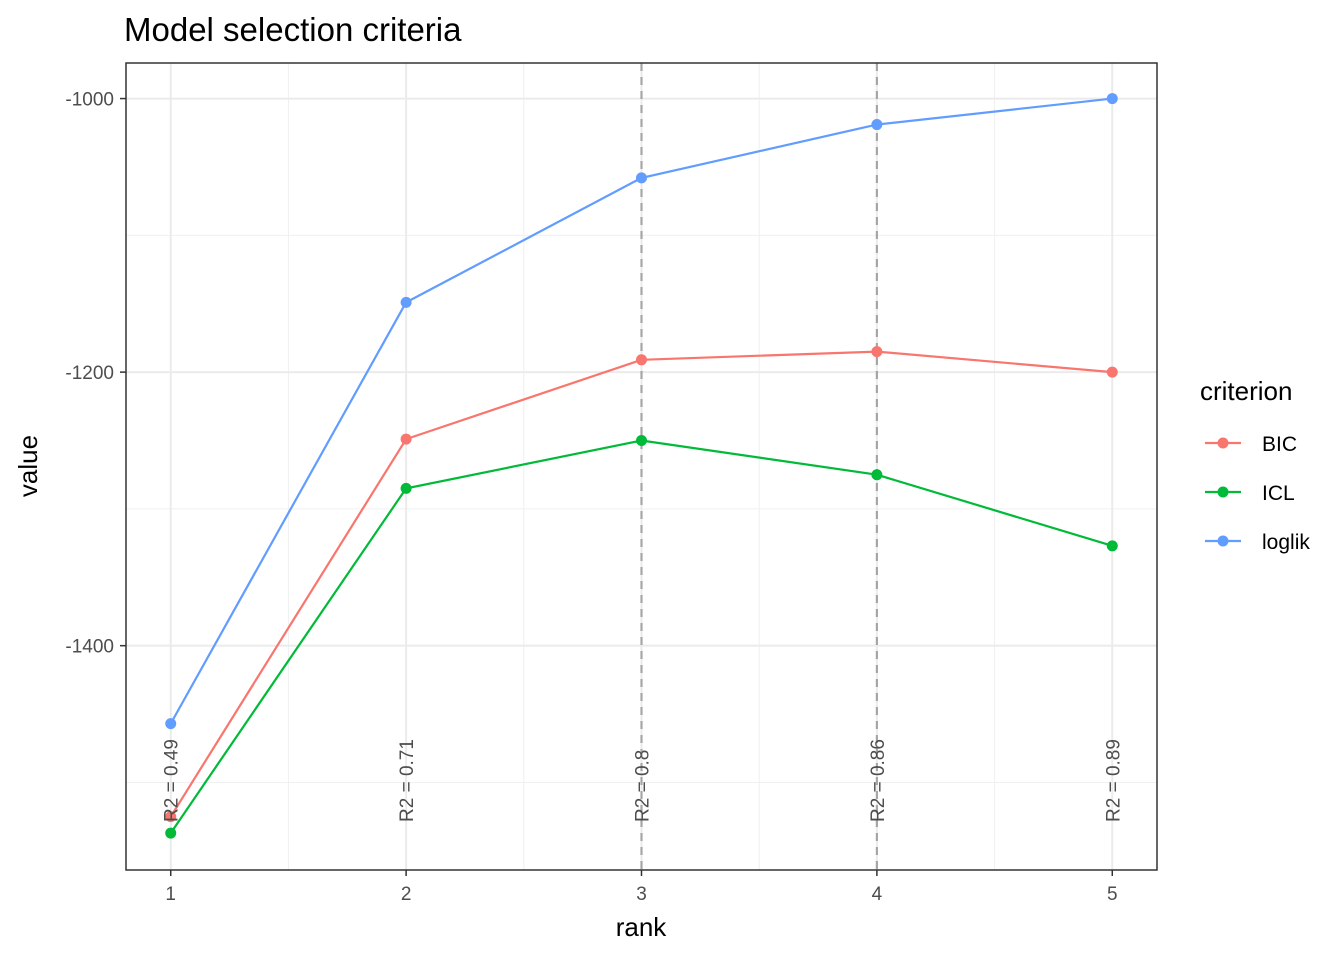 The width and height of the screenshot is (1344, 960). I want to click on x-axis-title: rank, so click(642, 927).